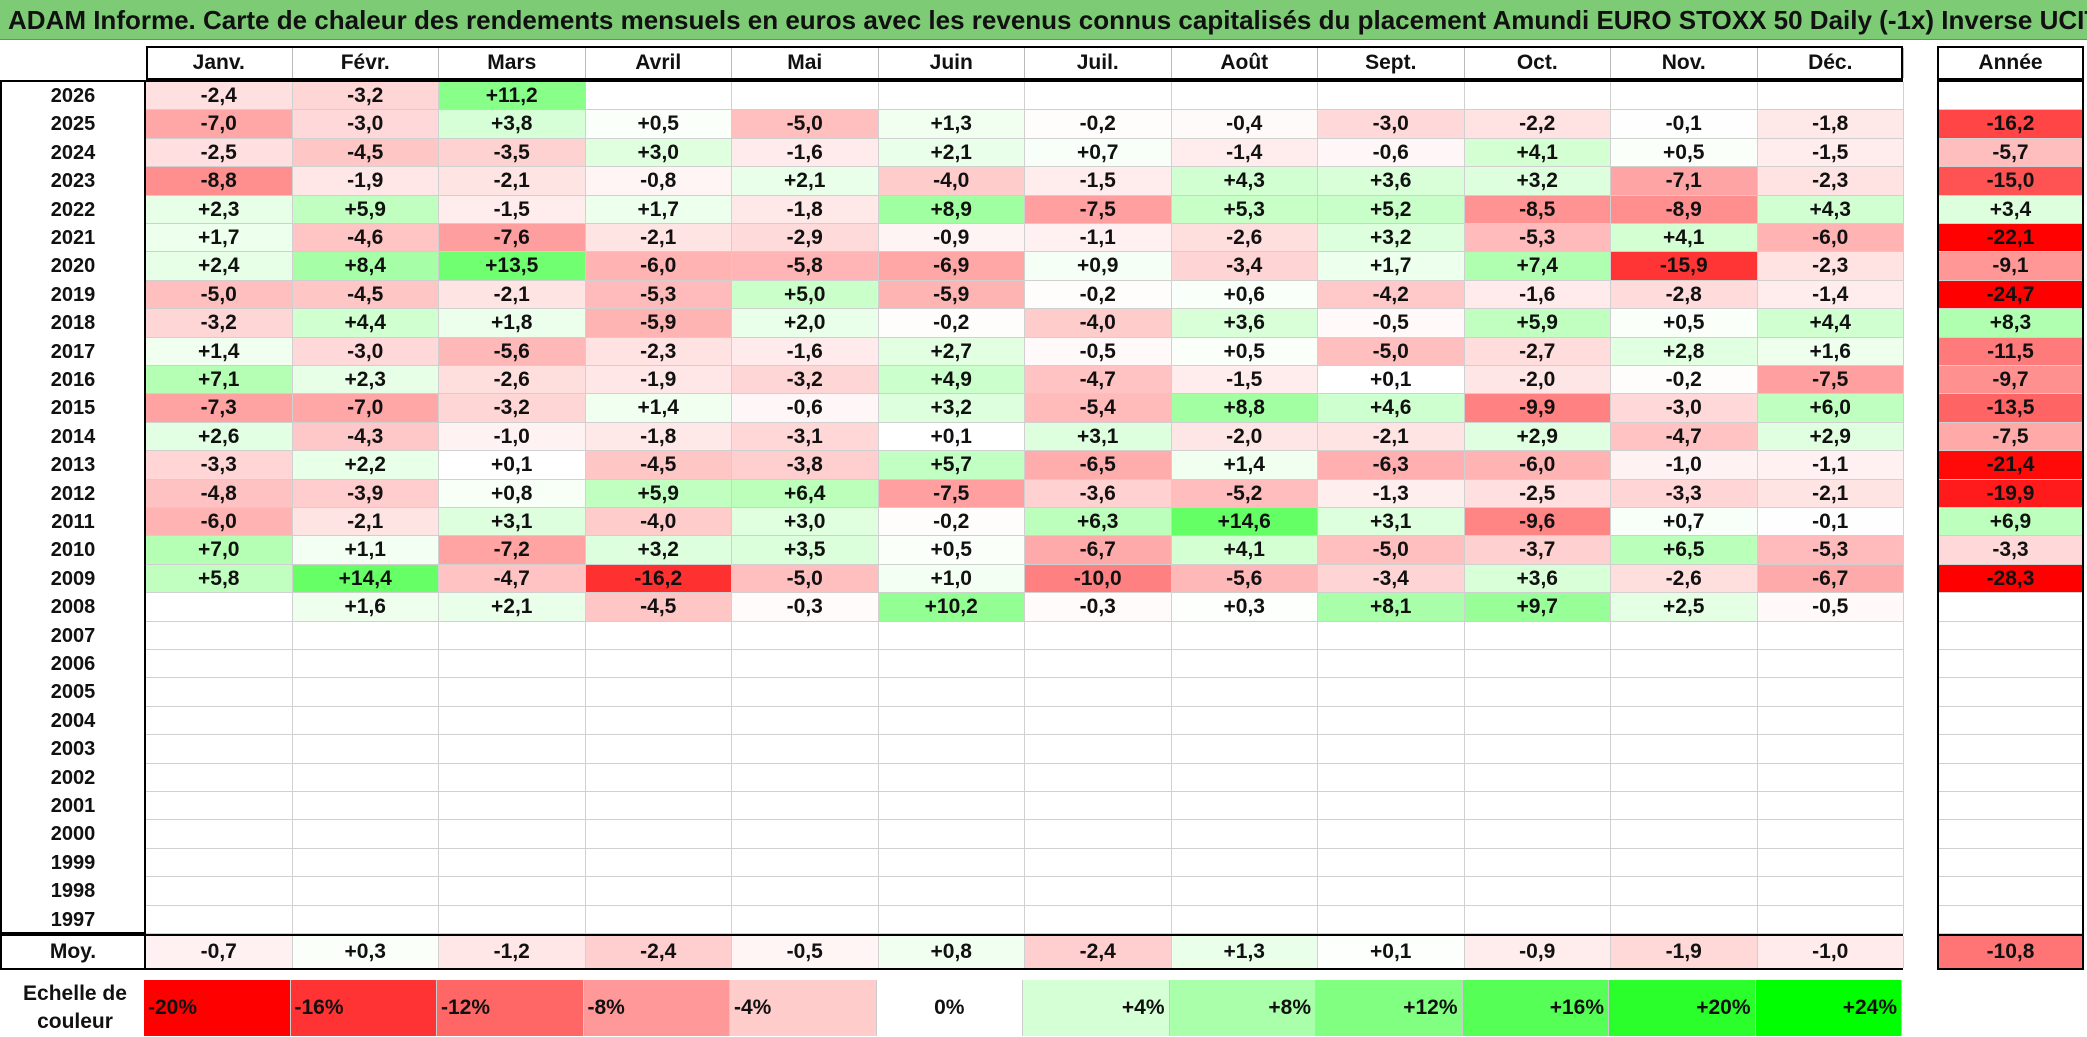 The image size is (2087, 1037). Describe the element at coordinates (512, 323) in the screenshot. I see `heatmap-cell: +1,8` at that location.